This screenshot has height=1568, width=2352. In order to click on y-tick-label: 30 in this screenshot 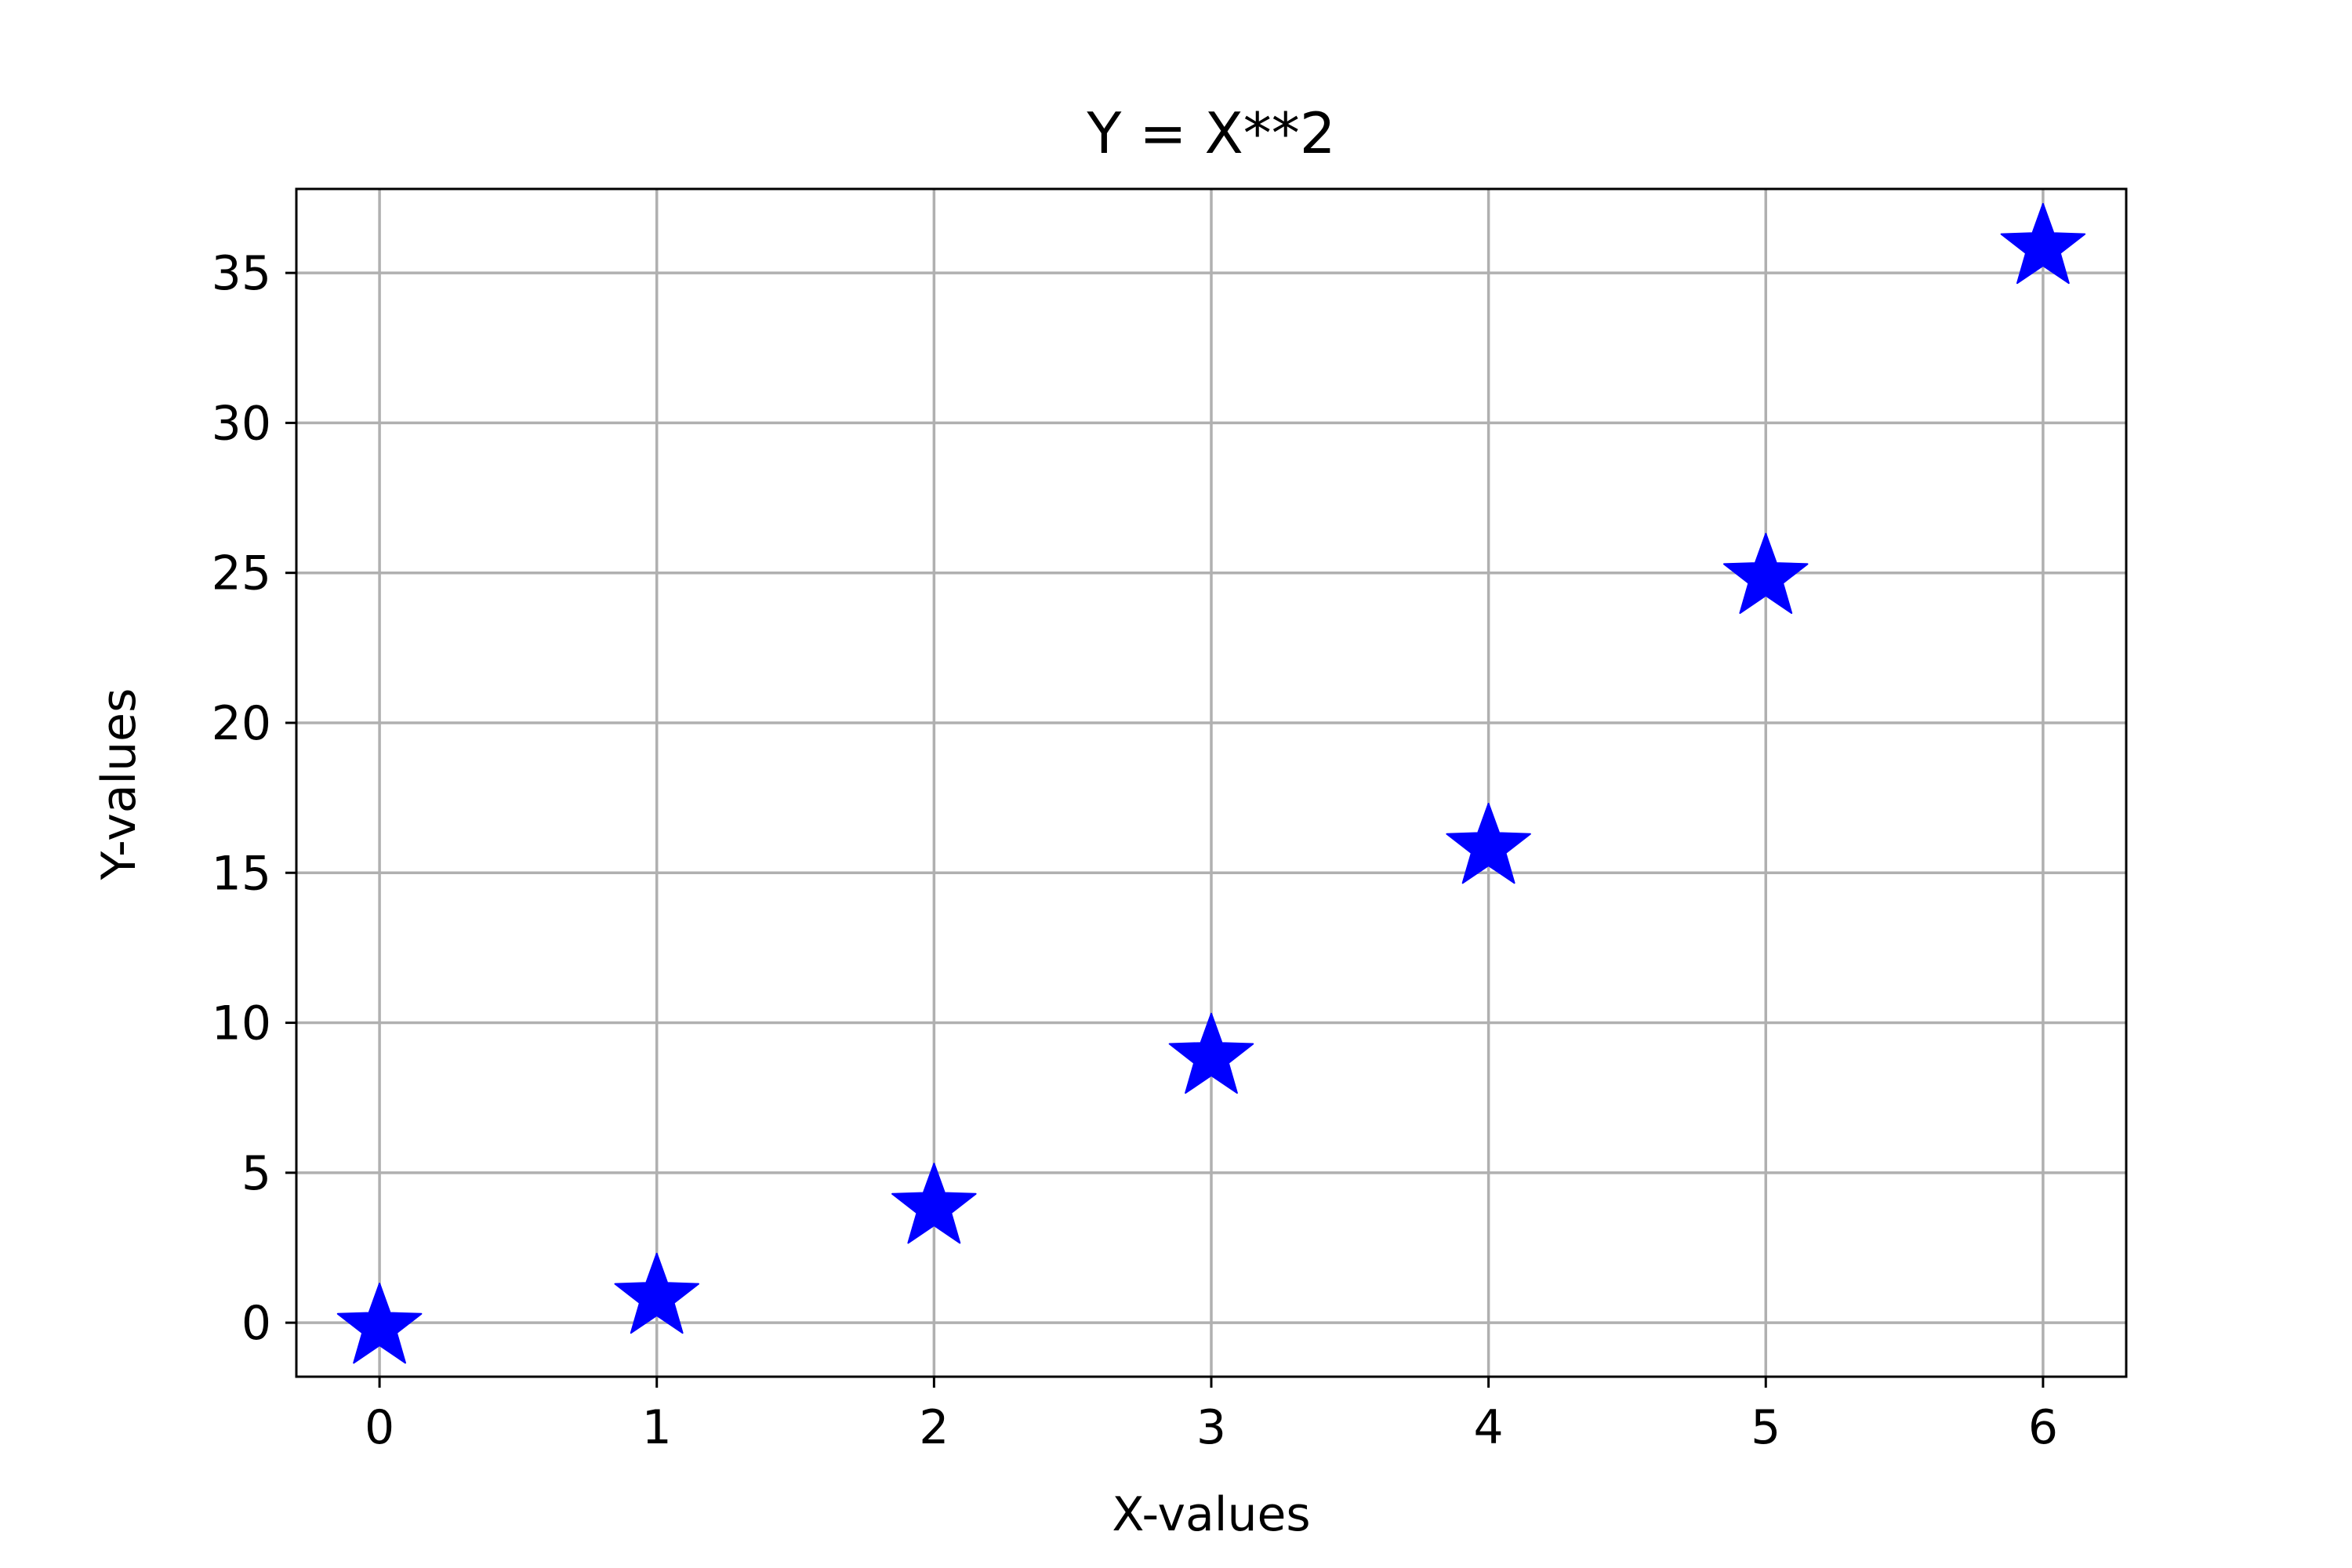, I will do `click(241, 424)`.